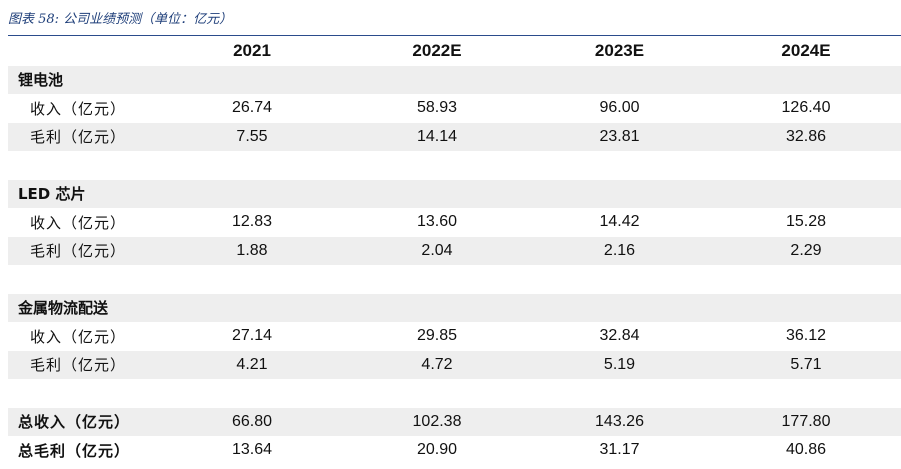 Image resolution: width=901 pixels, height=469 pixels. I want to click on table-row: 收入（亿元） 12.83 13.60 14.42 15.28, so click(454, 222).